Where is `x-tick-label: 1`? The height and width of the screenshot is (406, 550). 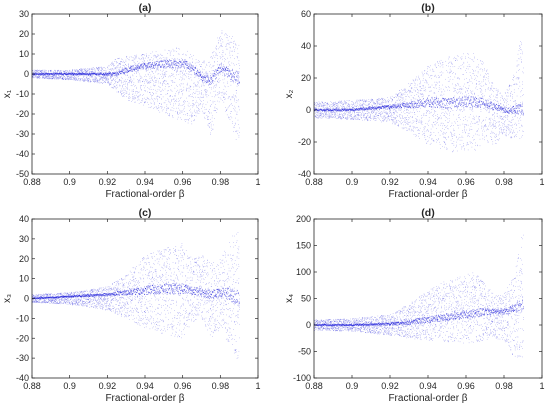
x-tick-label: 1 is located at coordinates (257, 182).